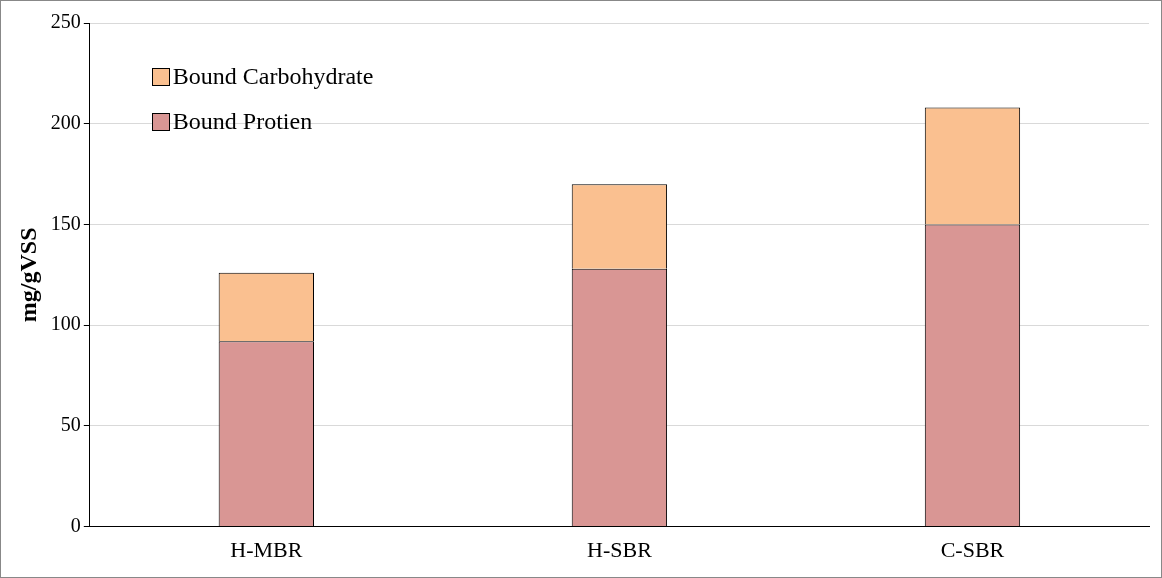 Image resolution: width=1162 pixels, height=578 pixels. What do you see at coordinates (273, 76) in the screenshot?
I see `legend-label: Bound Carbohydrate` at bounding box center [273, 76].